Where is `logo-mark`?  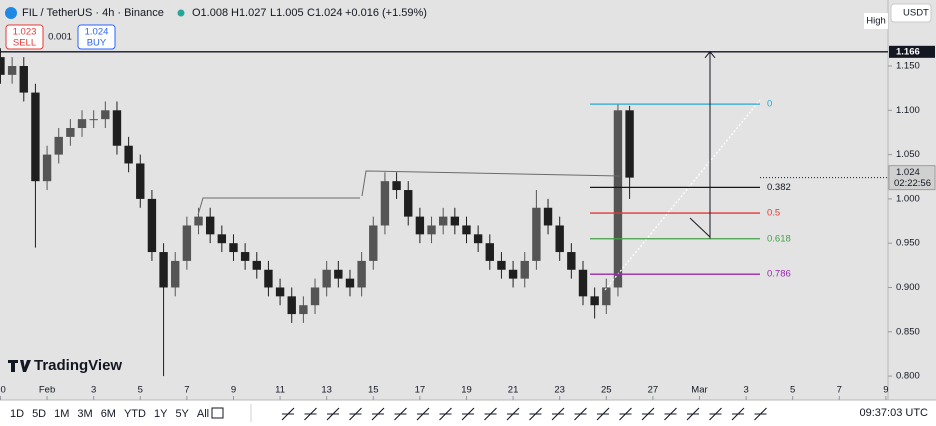 logo-mark is located at coordinates (19, 366).